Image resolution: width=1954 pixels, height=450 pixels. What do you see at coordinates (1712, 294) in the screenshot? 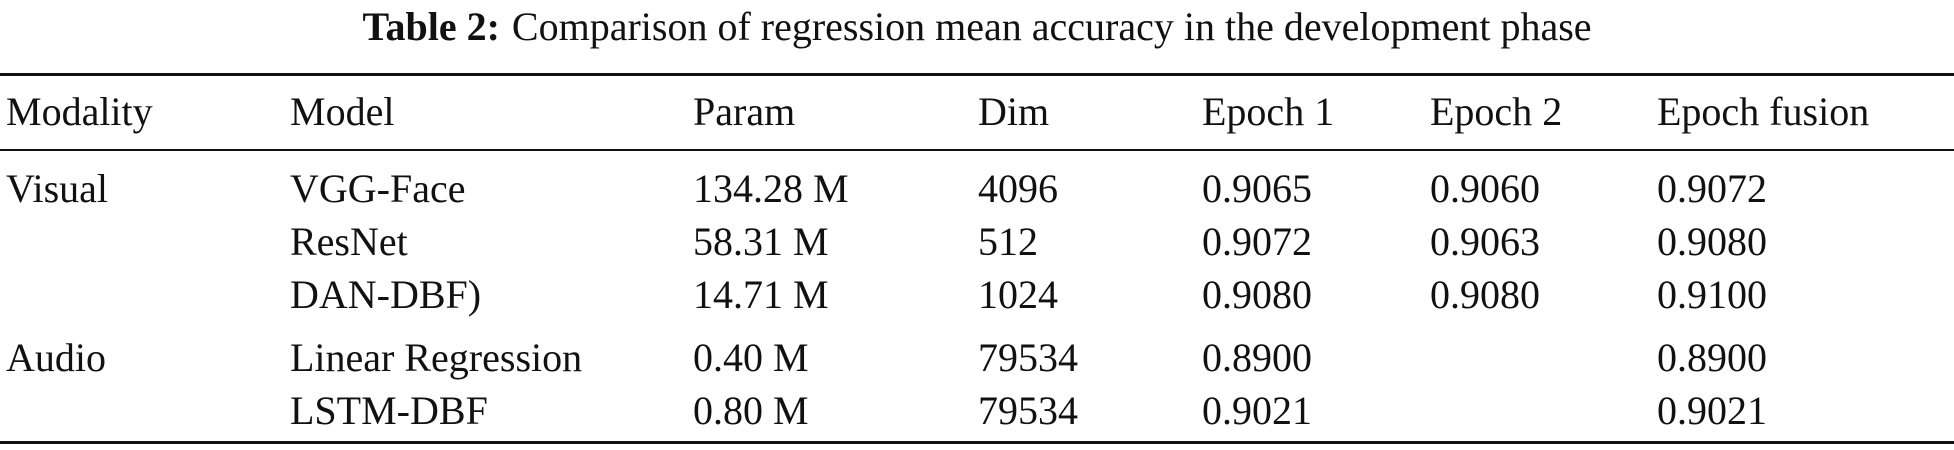
I see `table-cell: 0.9100` at bounding box center [1712, 294].